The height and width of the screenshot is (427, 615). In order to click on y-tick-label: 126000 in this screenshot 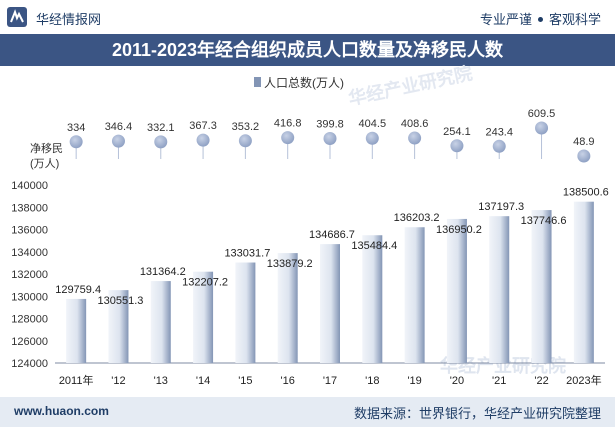, I will do `click(29, 342)`.